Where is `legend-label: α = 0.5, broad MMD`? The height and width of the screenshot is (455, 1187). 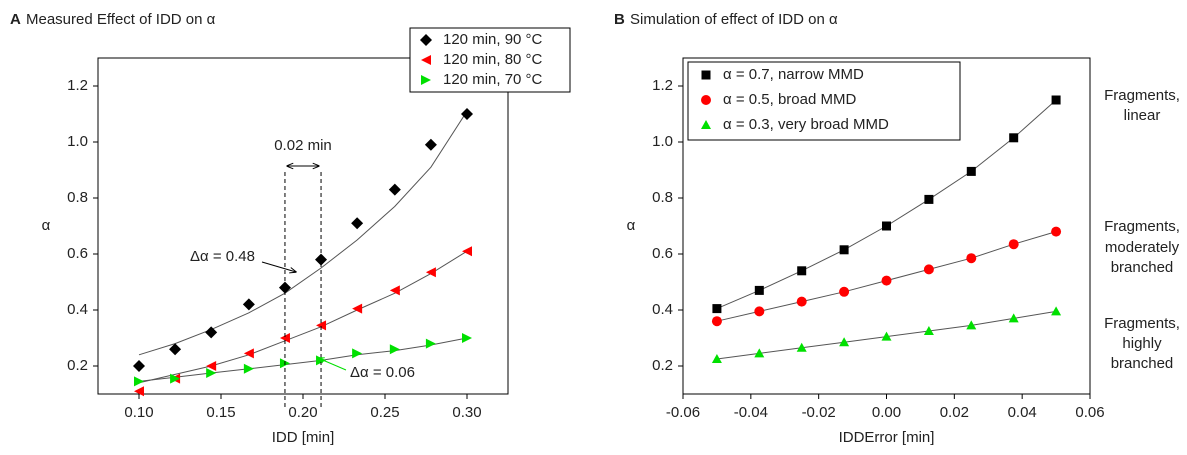 legend-label: α = 0.5, broad MMD is located at coordinates (789, 99).